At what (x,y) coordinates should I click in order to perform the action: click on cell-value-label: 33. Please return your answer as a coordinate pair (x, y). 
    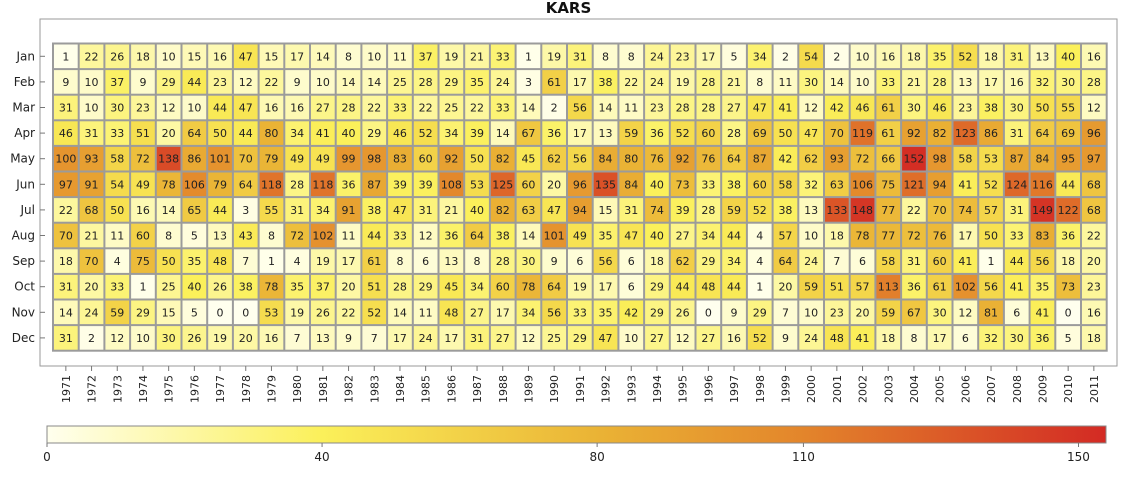
    Looking at the image, I should click on (503, 108).